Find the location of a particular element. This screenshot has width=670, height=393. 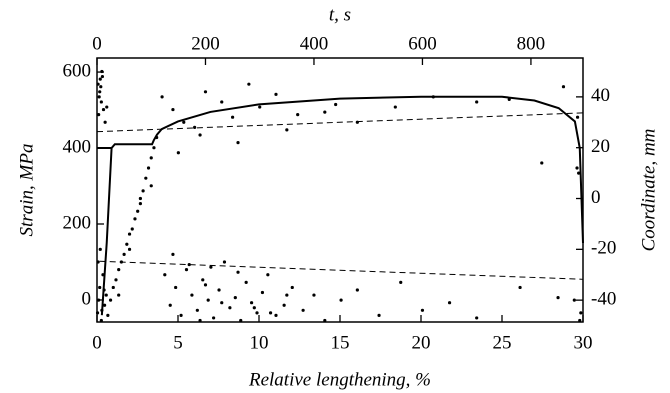

y2-axis-label: Coordinate, mm is located at coordinates (648, 190).